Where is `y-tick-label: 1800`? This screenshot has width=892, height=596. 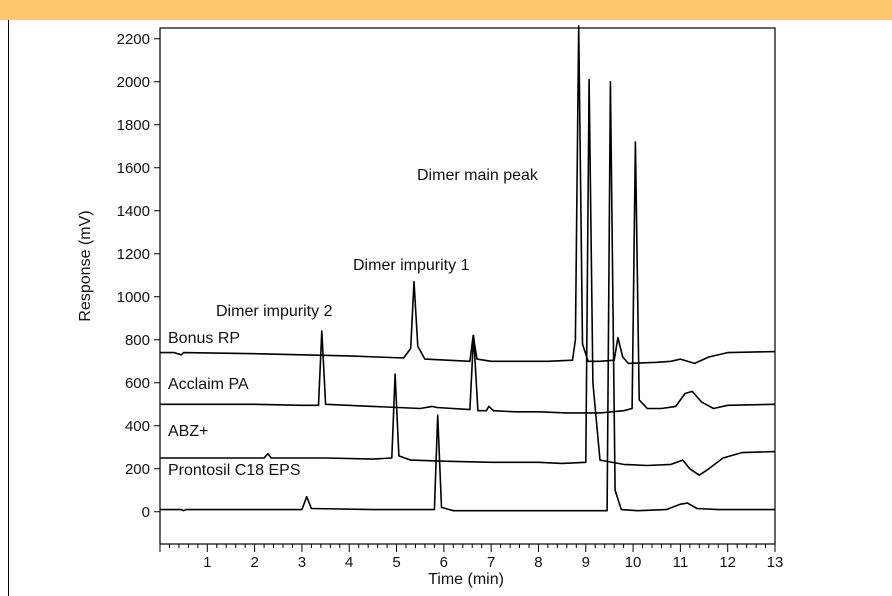 y-tick-label: 1800 is located at coordinates (133, 125).